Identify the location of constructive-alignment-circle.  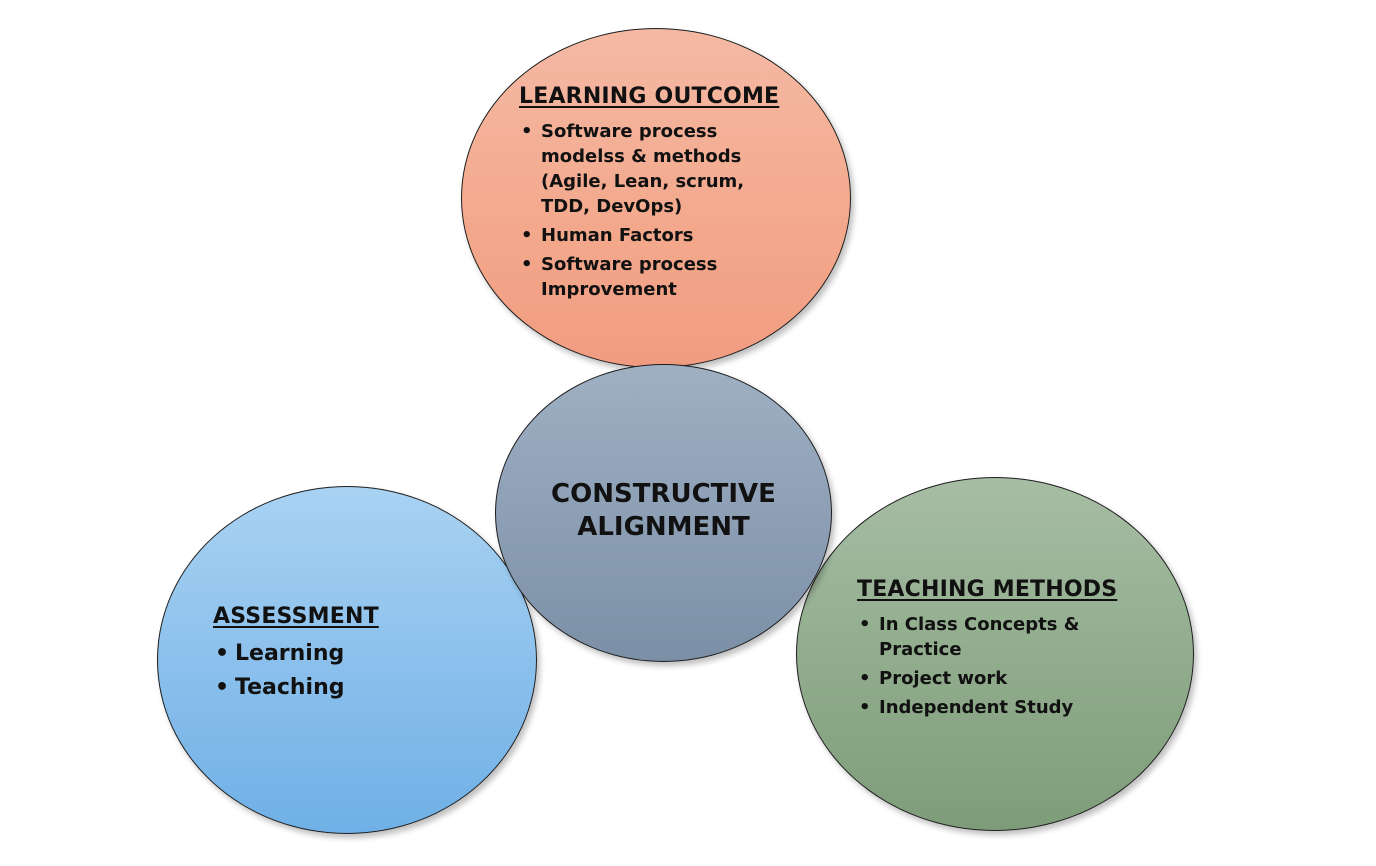
(663, 513).